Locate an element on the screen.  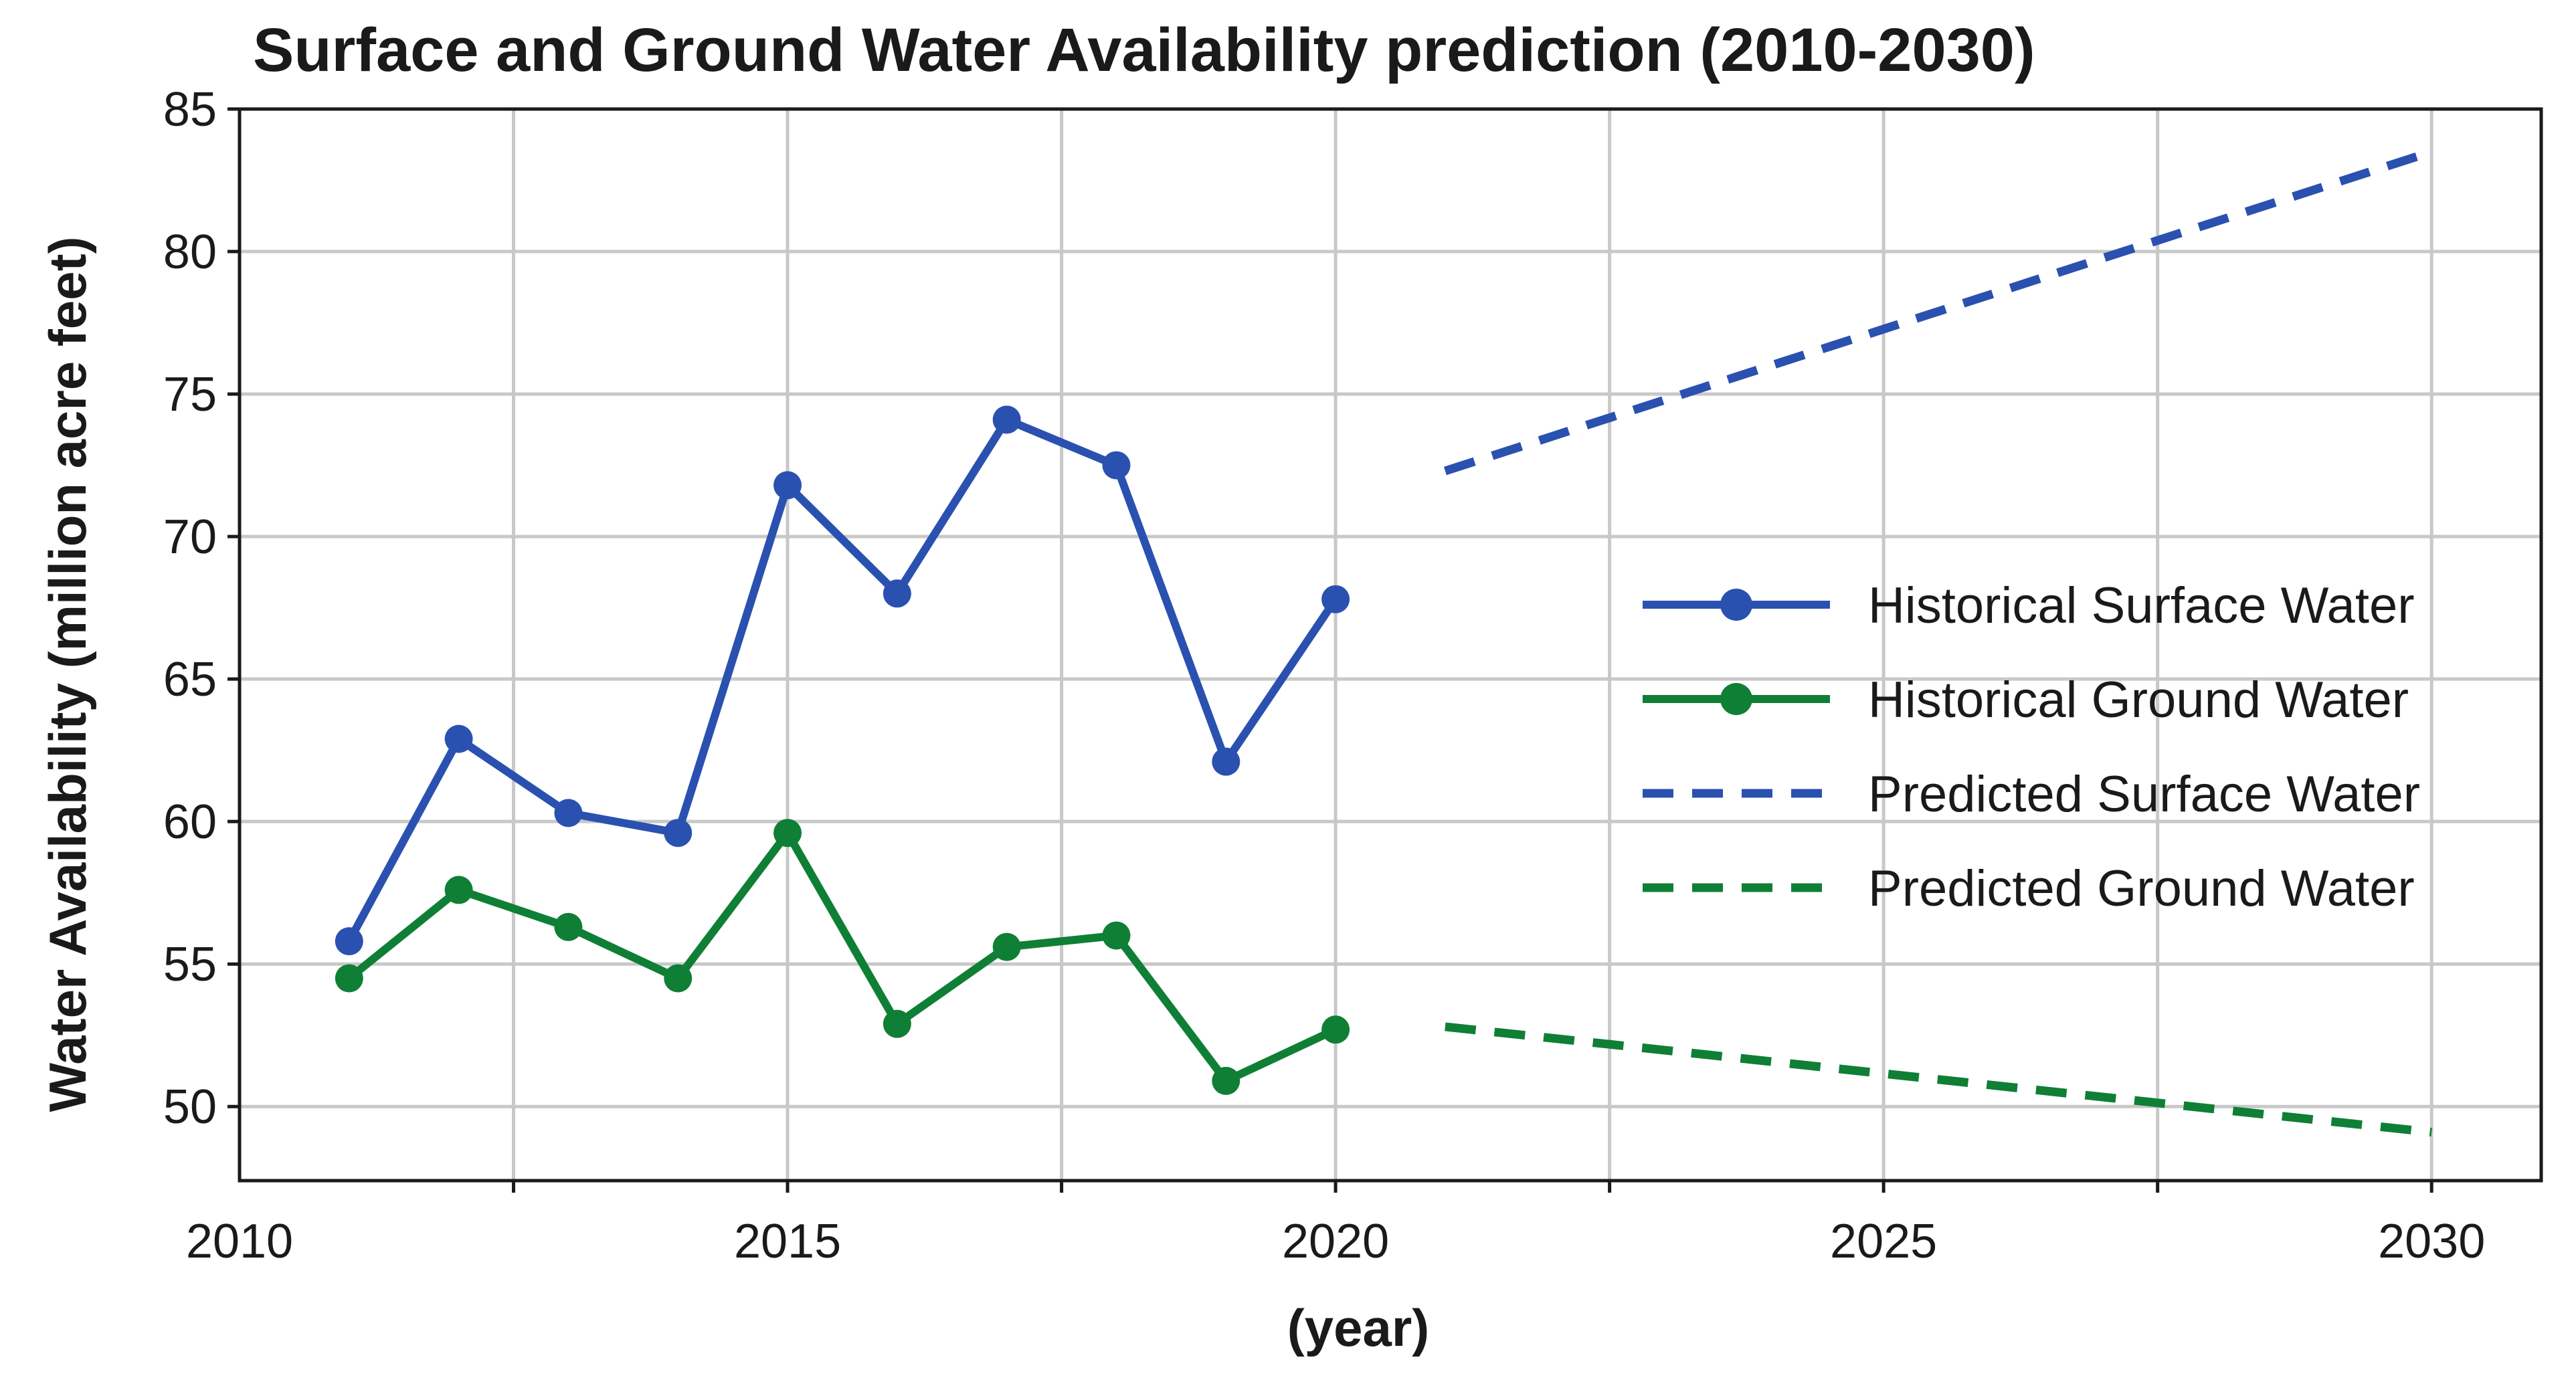
legend-label-predicted-surface-water: Predicted Surface Water is located at coordinates (2144, 794).